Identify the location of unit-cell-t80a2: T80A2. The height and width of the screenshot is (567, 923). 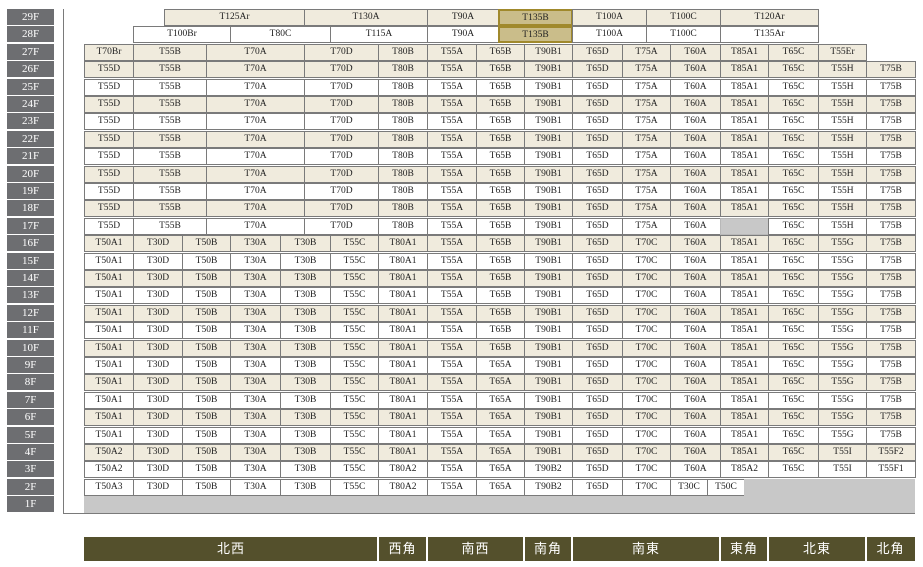
(403, 487).